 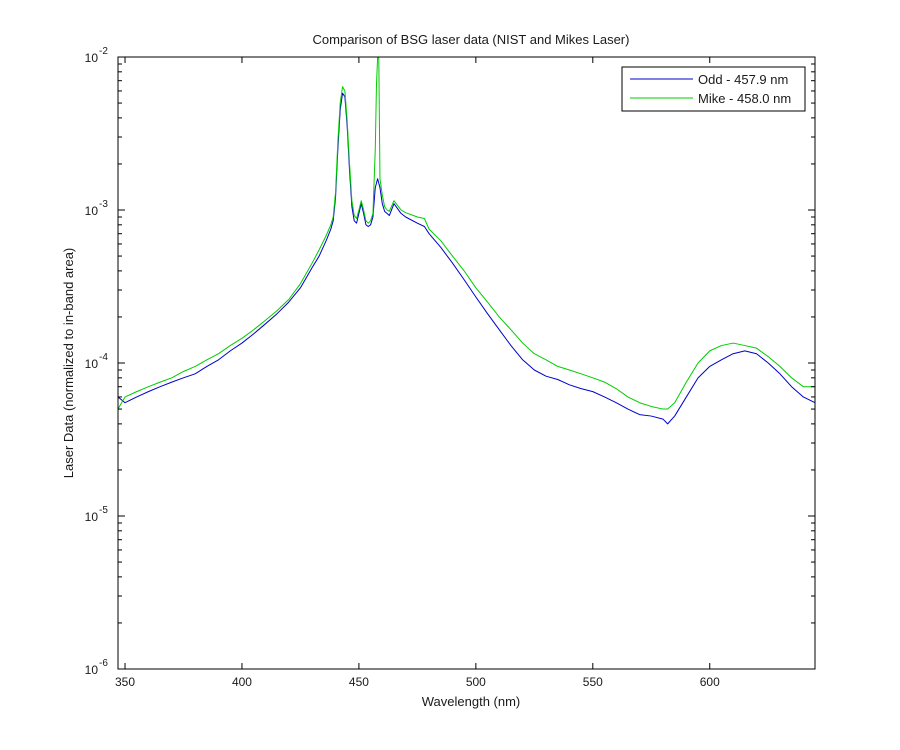 I want to click on y-axis-label: Laser Data (normalized to in-band area), so click(x=68, y=363).